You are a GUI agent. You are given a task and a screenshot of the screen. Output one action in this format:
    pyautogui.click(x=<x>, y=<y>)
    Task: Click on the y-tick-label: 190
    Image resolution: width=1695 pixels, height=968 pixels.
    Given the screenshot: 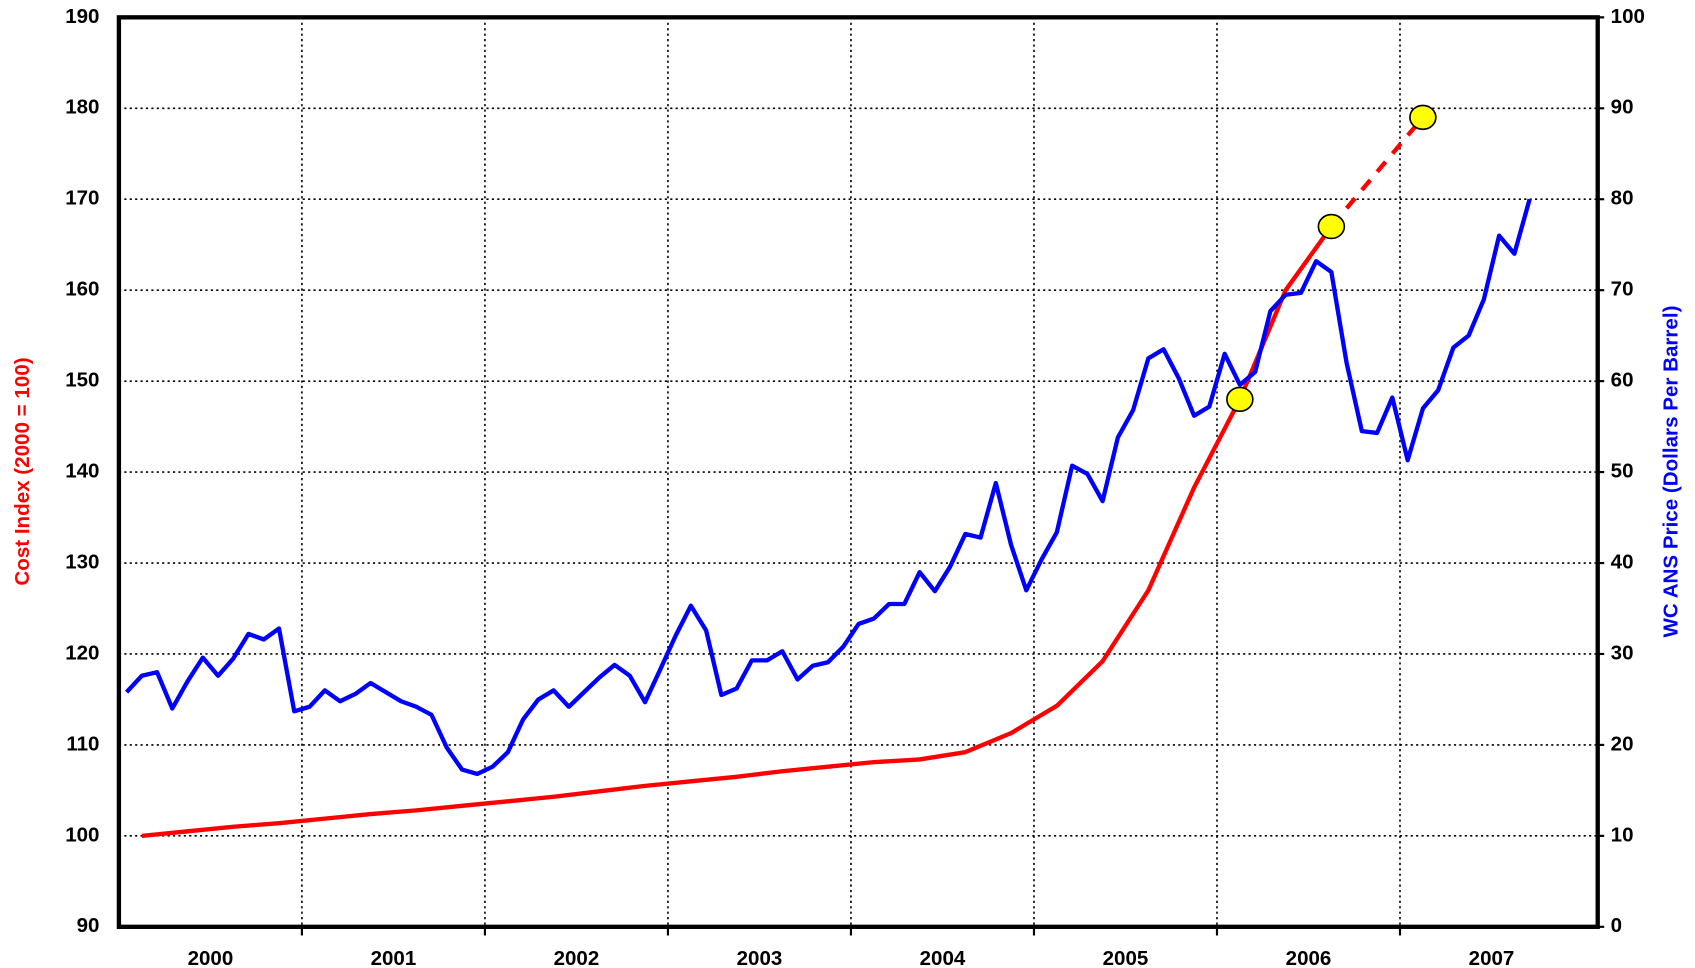 What is the action you would take?
    pyautogui.click(x=82, y=16)
    